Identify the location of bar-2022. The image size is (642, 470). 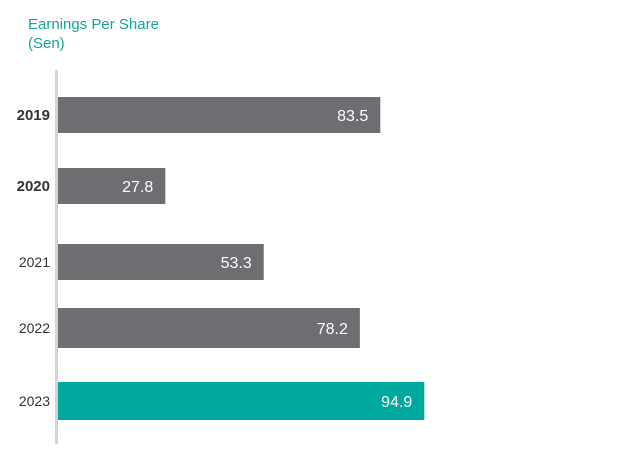
(209, 328).